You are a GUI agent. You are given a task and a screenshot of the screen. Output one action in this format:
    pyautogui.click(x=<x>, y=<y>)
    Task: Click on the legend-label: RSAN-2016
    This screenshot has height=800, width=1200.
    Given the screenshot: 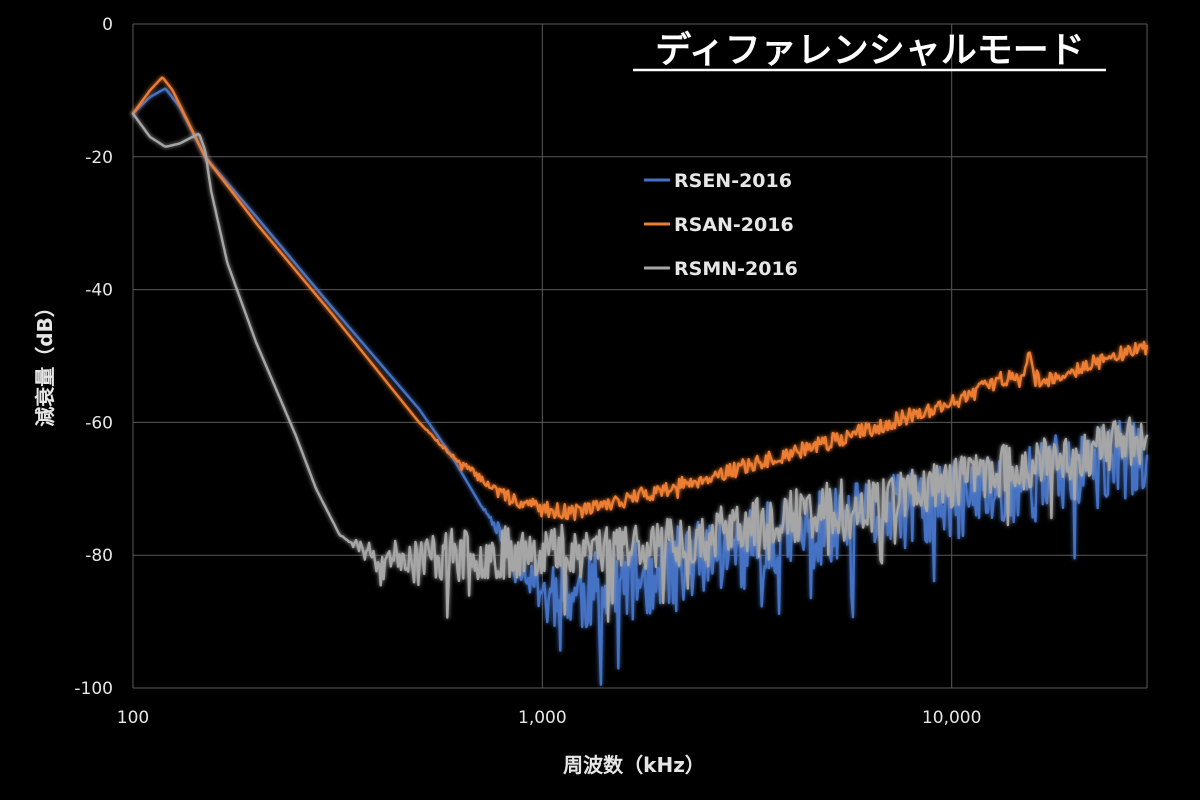 What is the action you would take?
    pyautogui.click(x=734, y=225)
    